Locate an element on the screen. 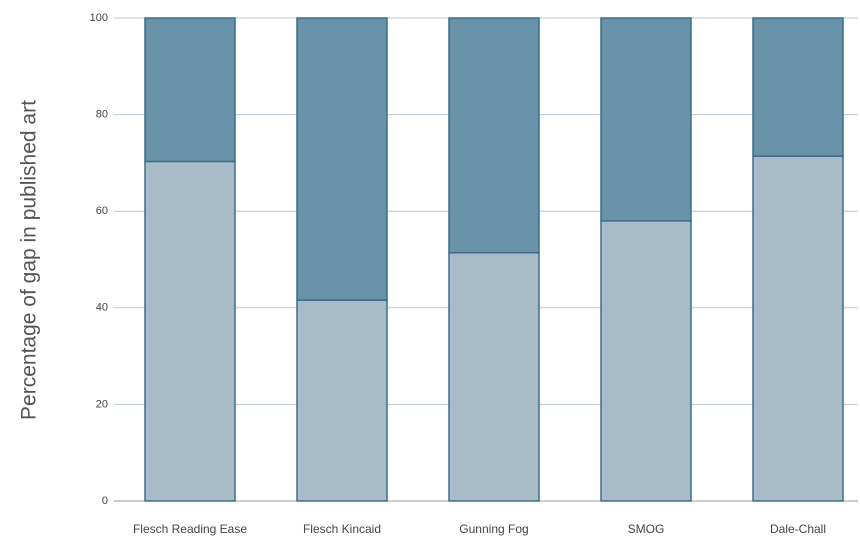 Image resolution: width=860 pixels, height=538 pixels. y-tick-label: 100 is located at coordinates (99, 18).